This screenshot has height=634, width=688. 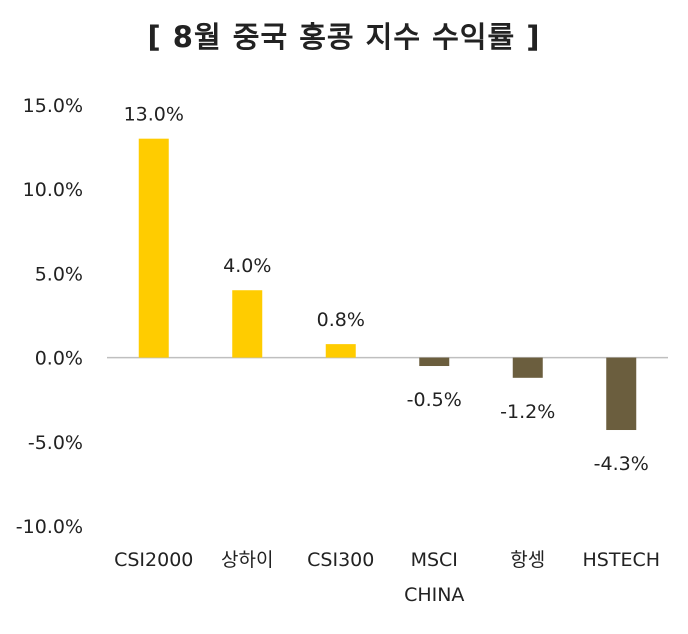 I want to click on category-label: HSTECH, so click(x=621, y=560).